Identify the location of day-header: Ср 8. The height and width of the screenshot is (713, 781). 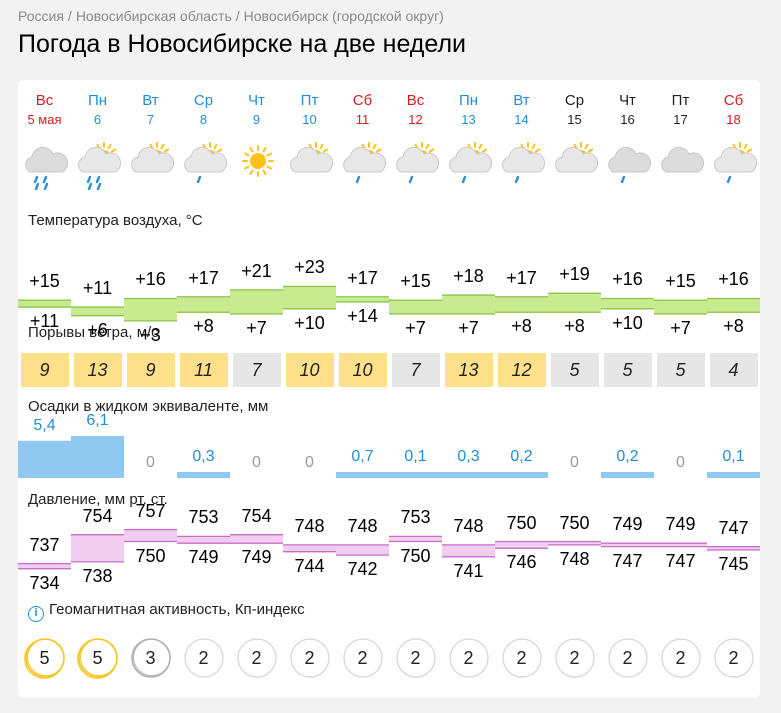
(203, 110).